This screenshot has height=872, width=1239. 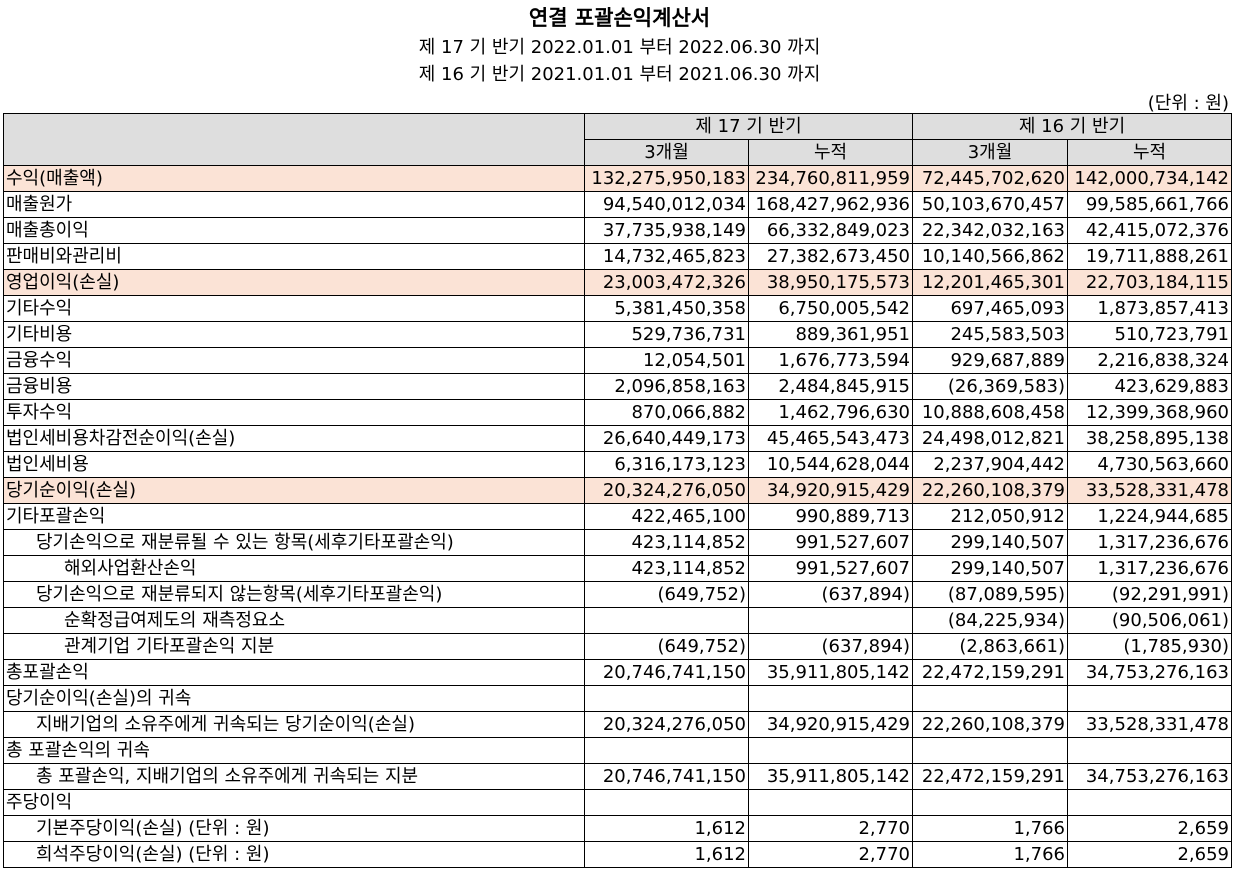 I want to click on value-cell: 423,629,883, so click(x=1149, y=386).